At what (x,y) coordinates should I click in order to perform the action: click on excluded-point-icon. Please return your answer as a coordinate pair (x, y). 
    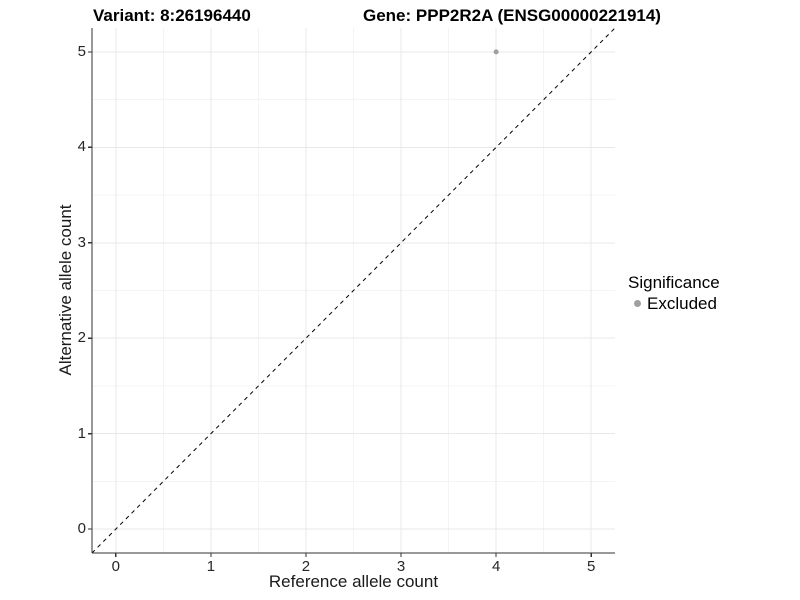
    Looking at the image, I should click on (637, 303).